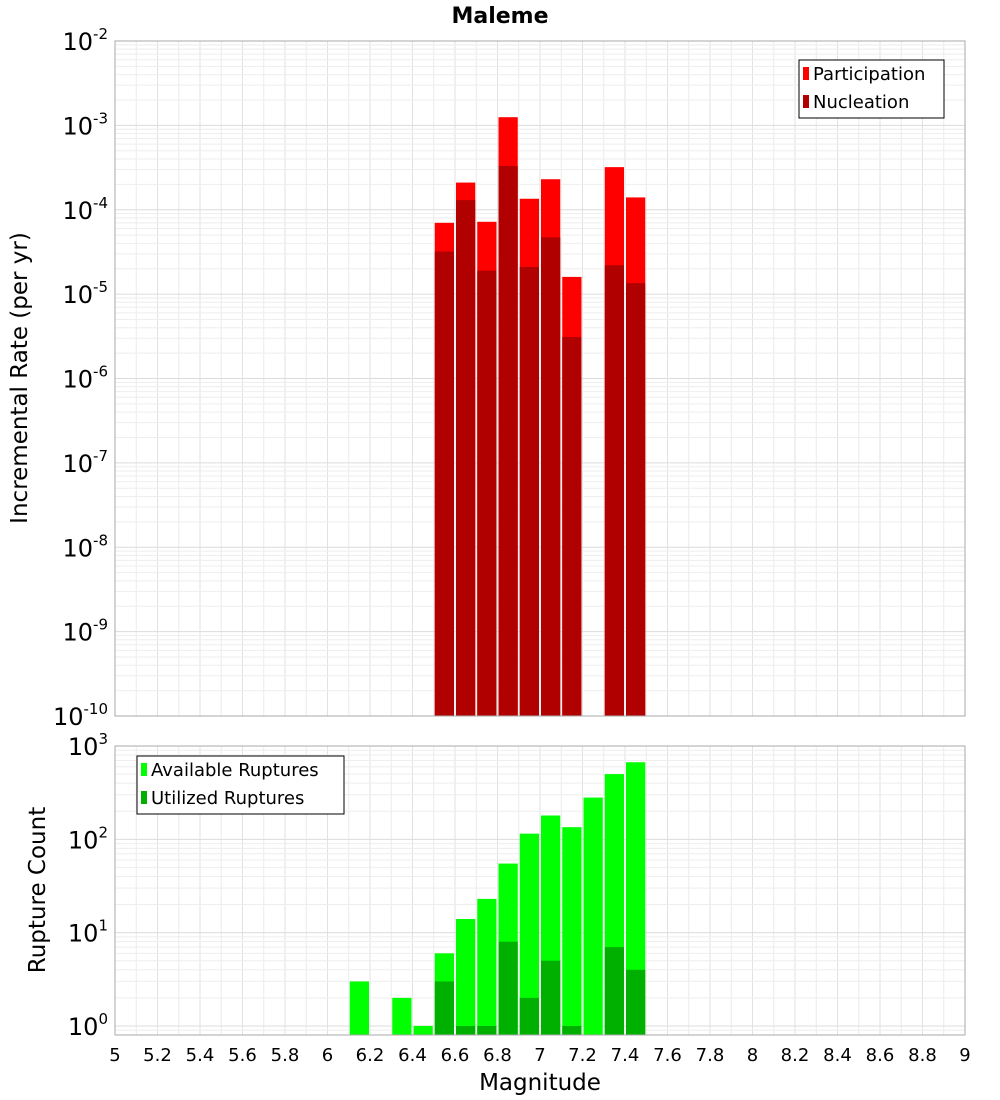  I want to click on x-tick-label: 7.6, so click(667, 1055).